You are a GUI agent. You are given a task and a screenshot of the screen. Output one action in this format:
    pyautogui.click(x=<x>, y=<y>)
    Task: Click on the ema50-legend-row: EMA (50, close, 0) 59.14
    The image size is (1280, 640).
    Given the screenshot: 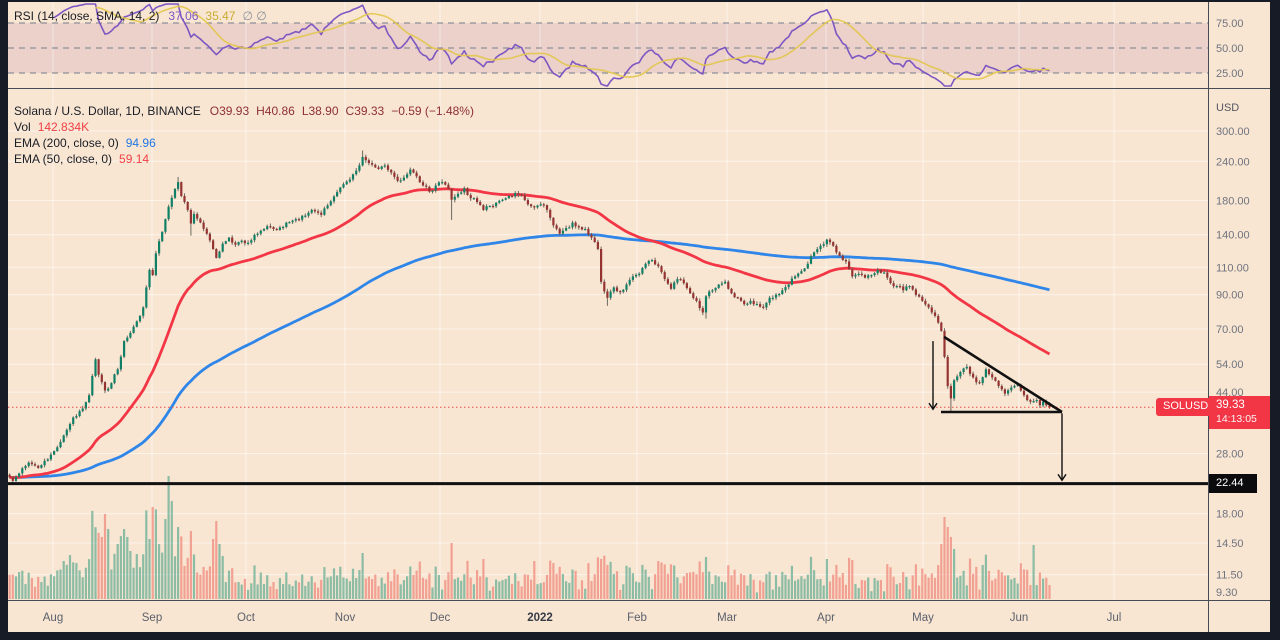 What is the action you would take?
    pyautogui.click(x=81, y=159)
    